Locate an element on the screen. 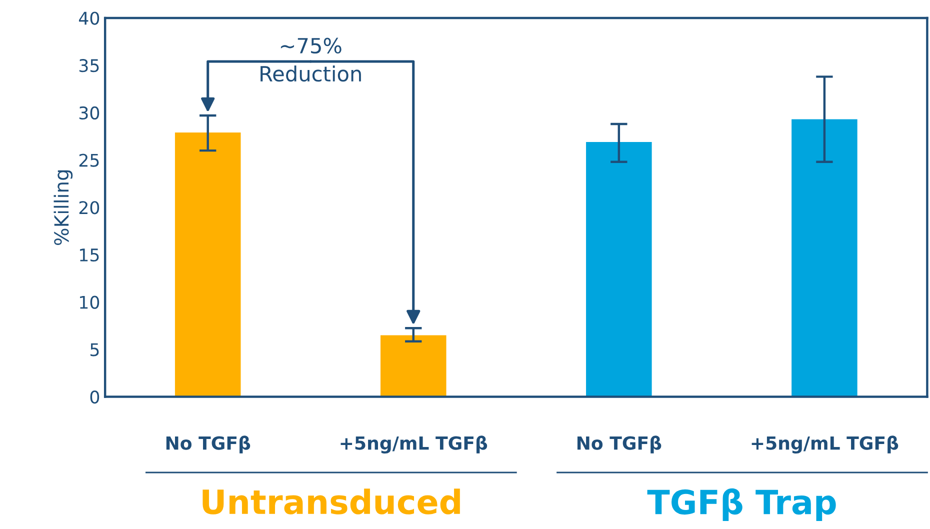 The width and height of the screenshot is (930, 529). text: Untransduced is located at coordinates (331, 501).